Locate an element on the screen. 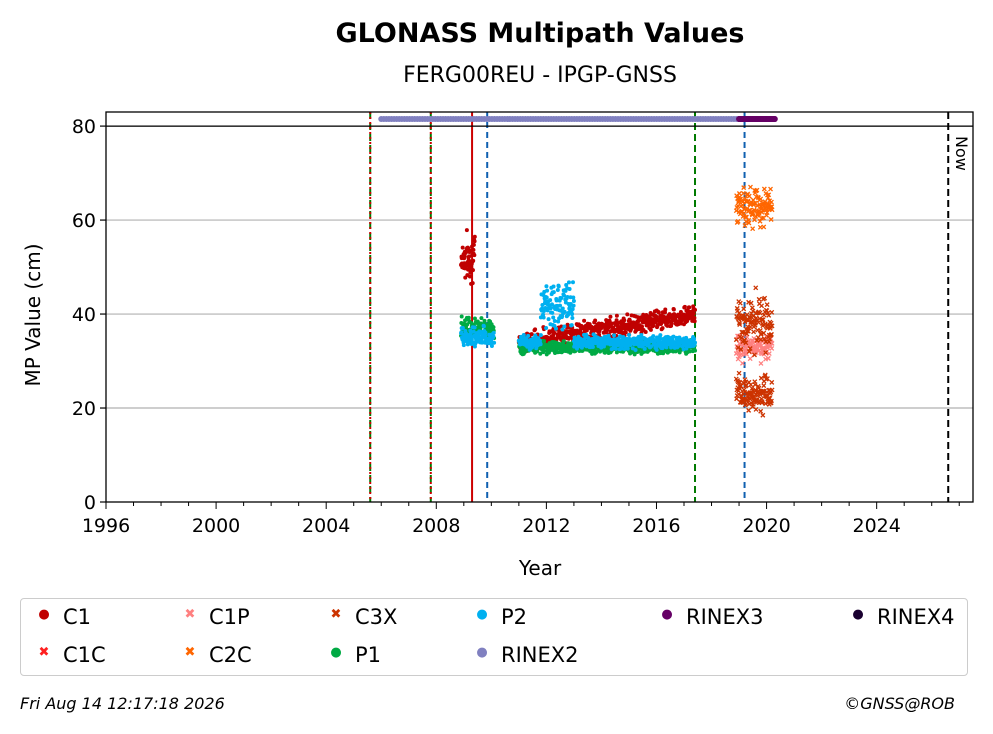  data-point-rinex3 is located at coordinates (774, 119).